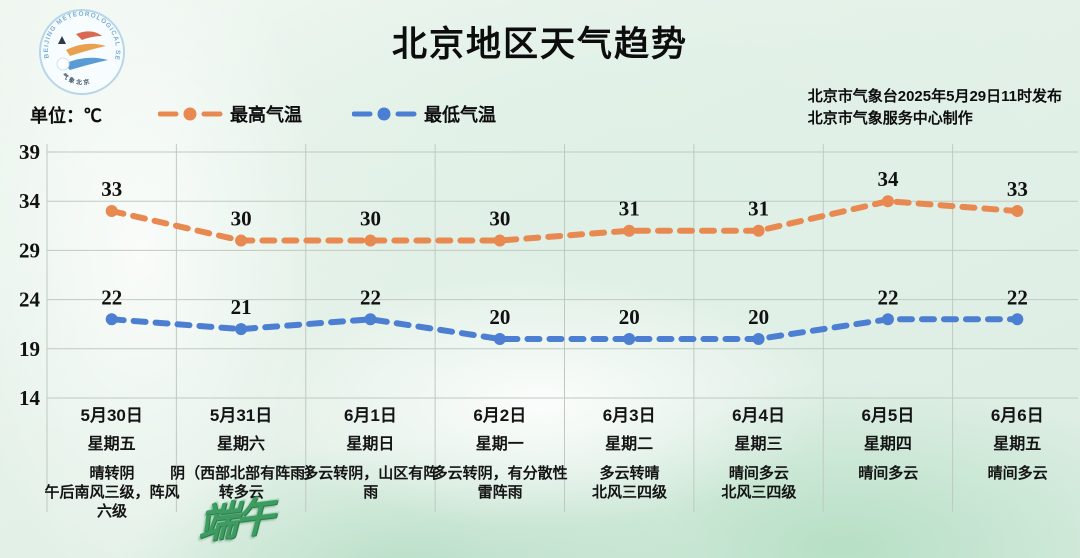 This screenshot has height=558, width=1080. I want to click on min-temp-value-label-6: 22, so click(887, 297).